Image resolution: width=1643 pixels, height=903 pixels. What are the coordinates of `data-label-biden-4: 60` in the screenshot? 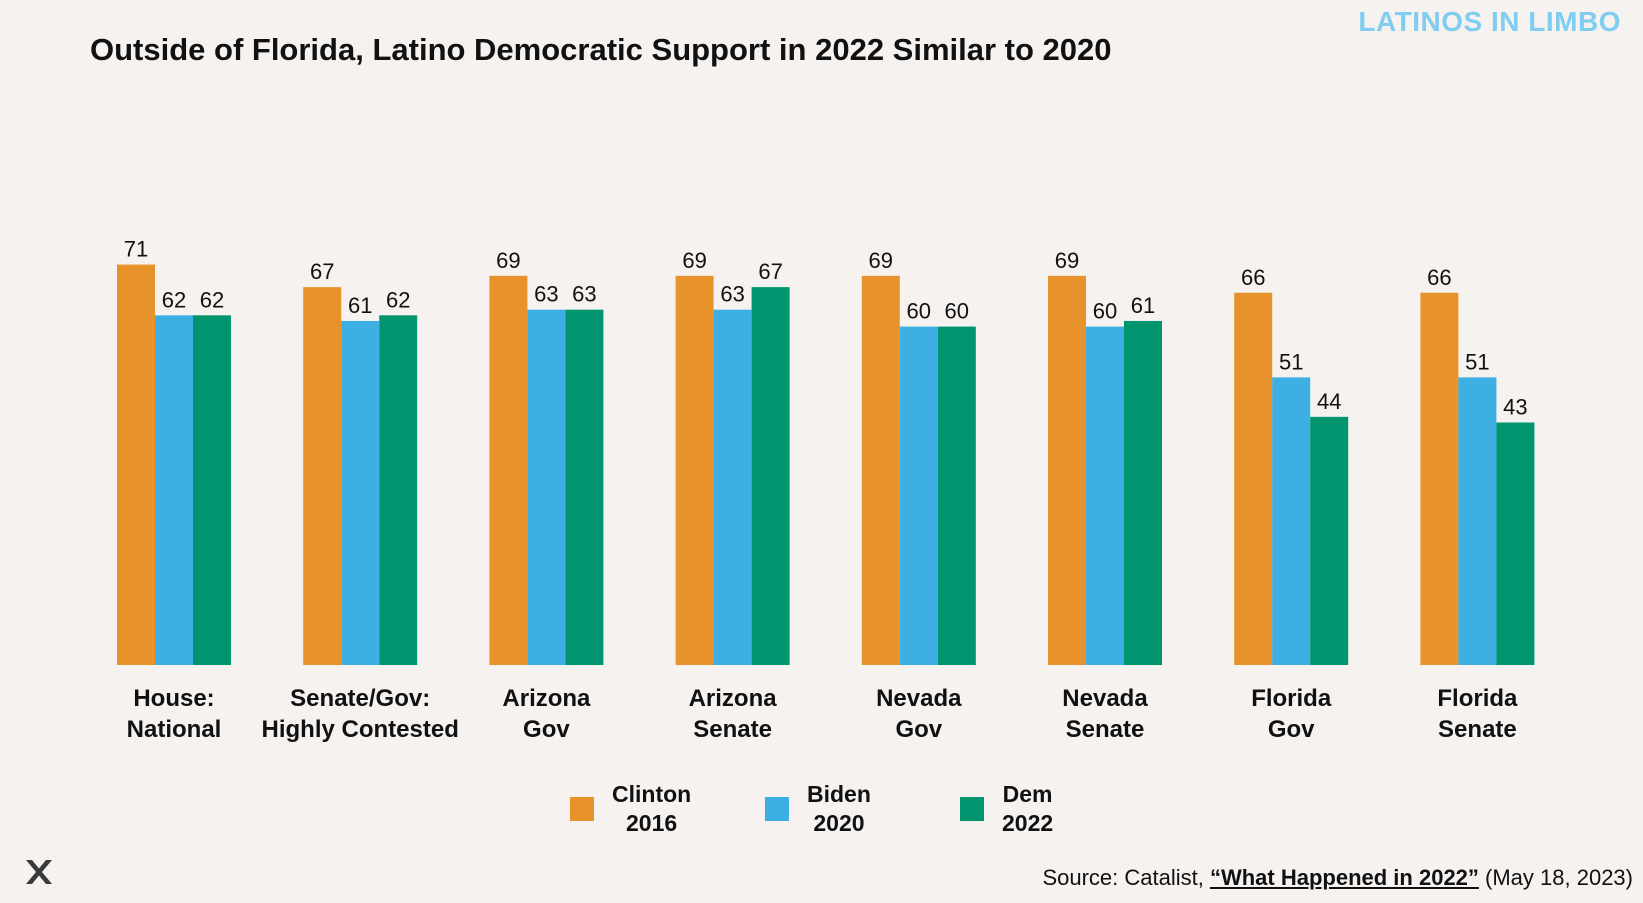 It's located at (919, 311).